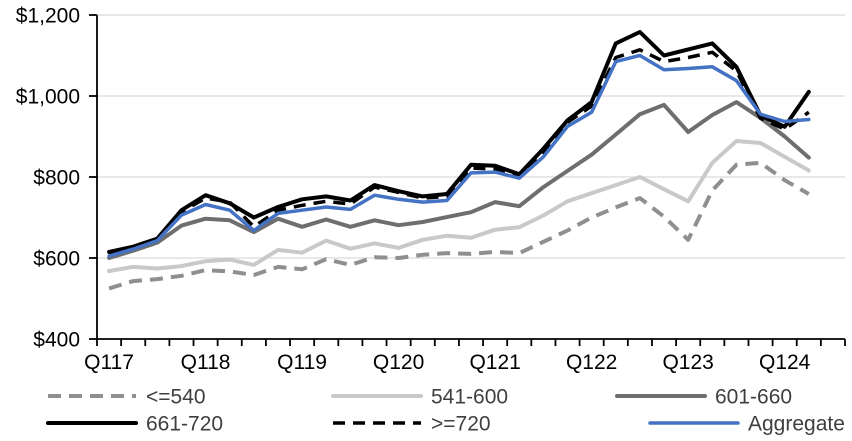 This screenshot has width=852, height=441. I want to click on y-axis-label: $600, so click(56, 259).